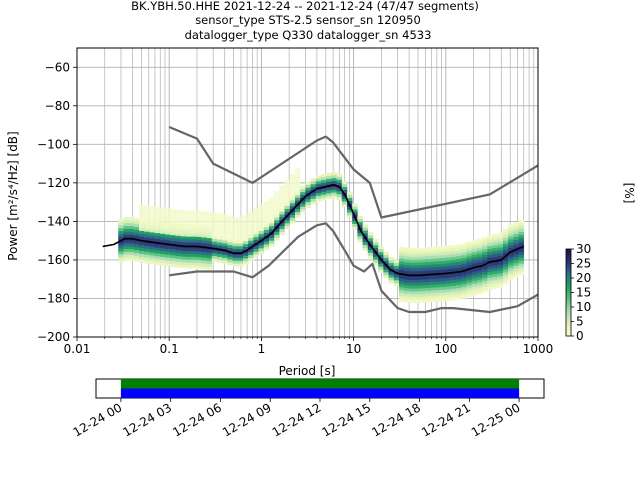 The image size is (640, 480). Describe the element at coordinates (583, 293) in the screenshot. I see `colorbar-tick-label: 15` at that location.